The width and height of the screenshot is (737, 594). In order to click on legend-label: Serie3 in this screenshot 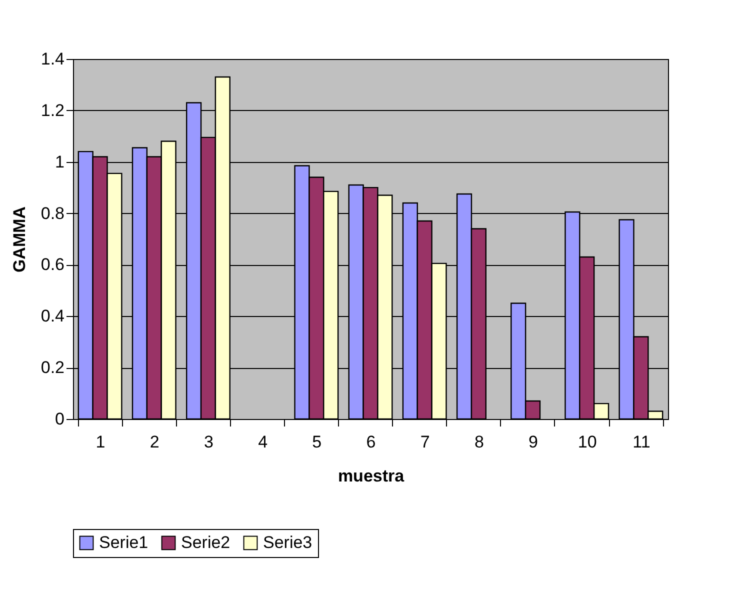, I will do `click(287, 542)`.